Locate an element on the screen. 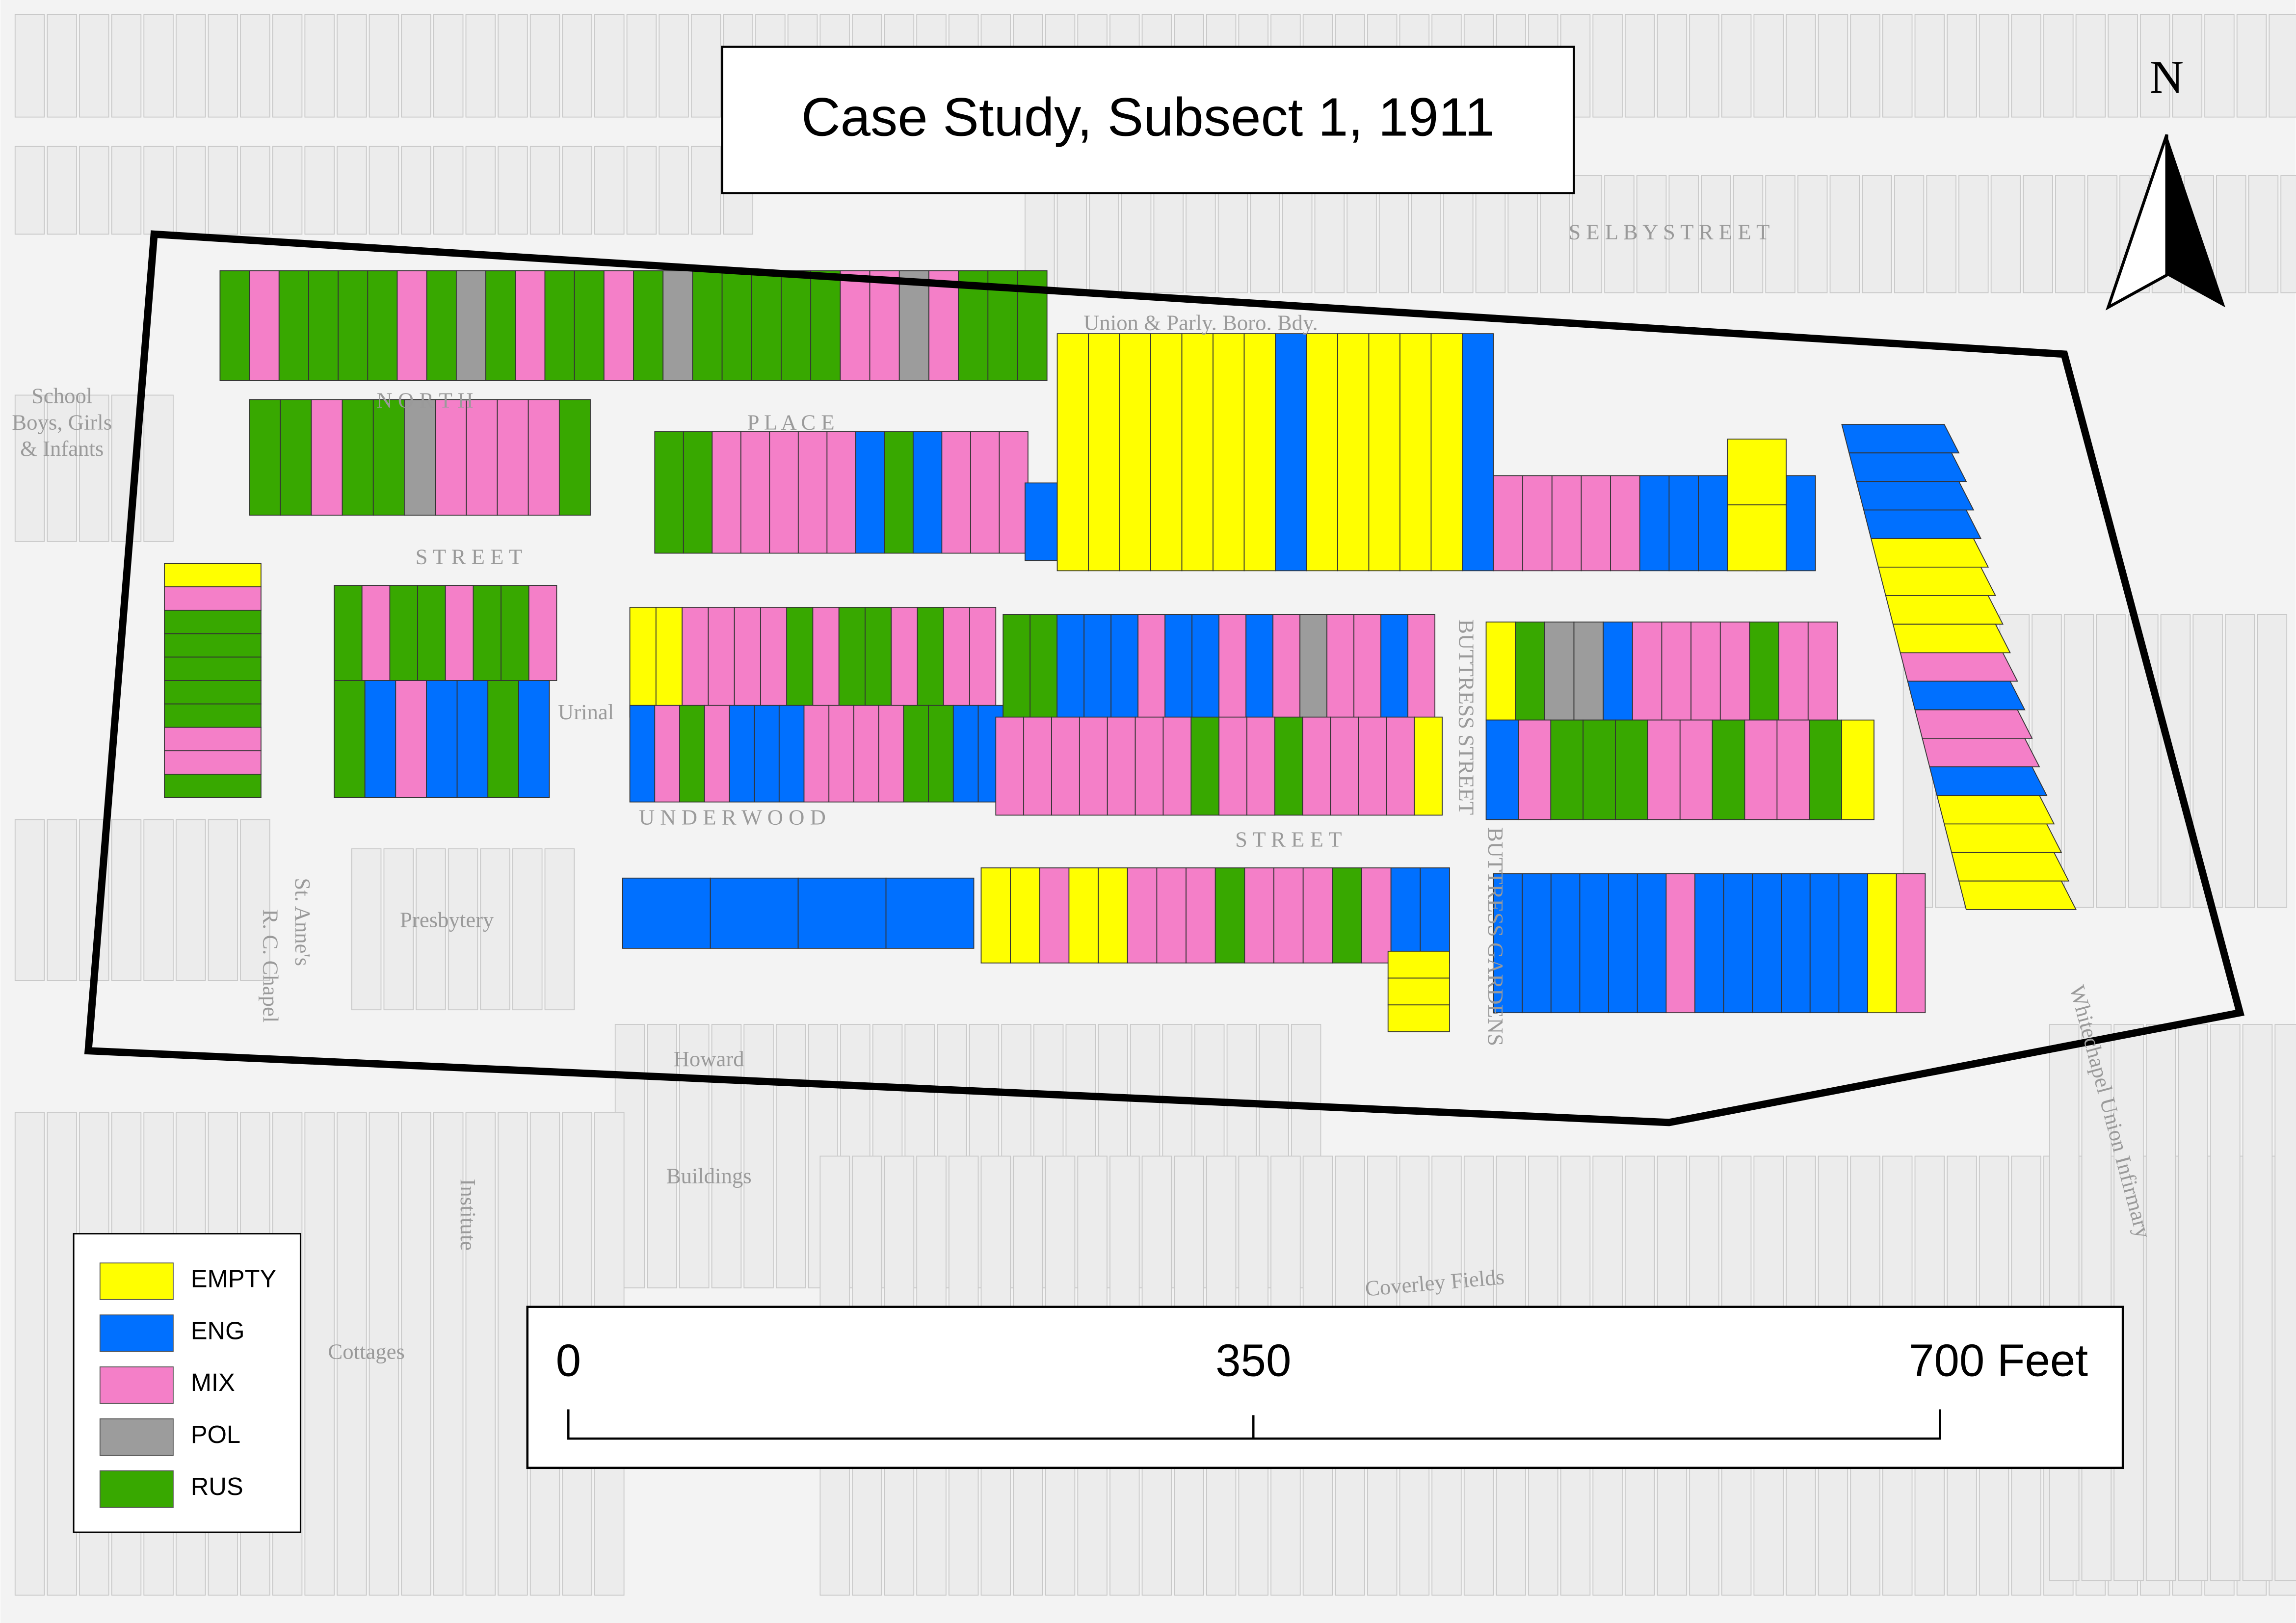 This screenshot has height=1623, width=2296. map-label: School is located at coordinates (61, 396).